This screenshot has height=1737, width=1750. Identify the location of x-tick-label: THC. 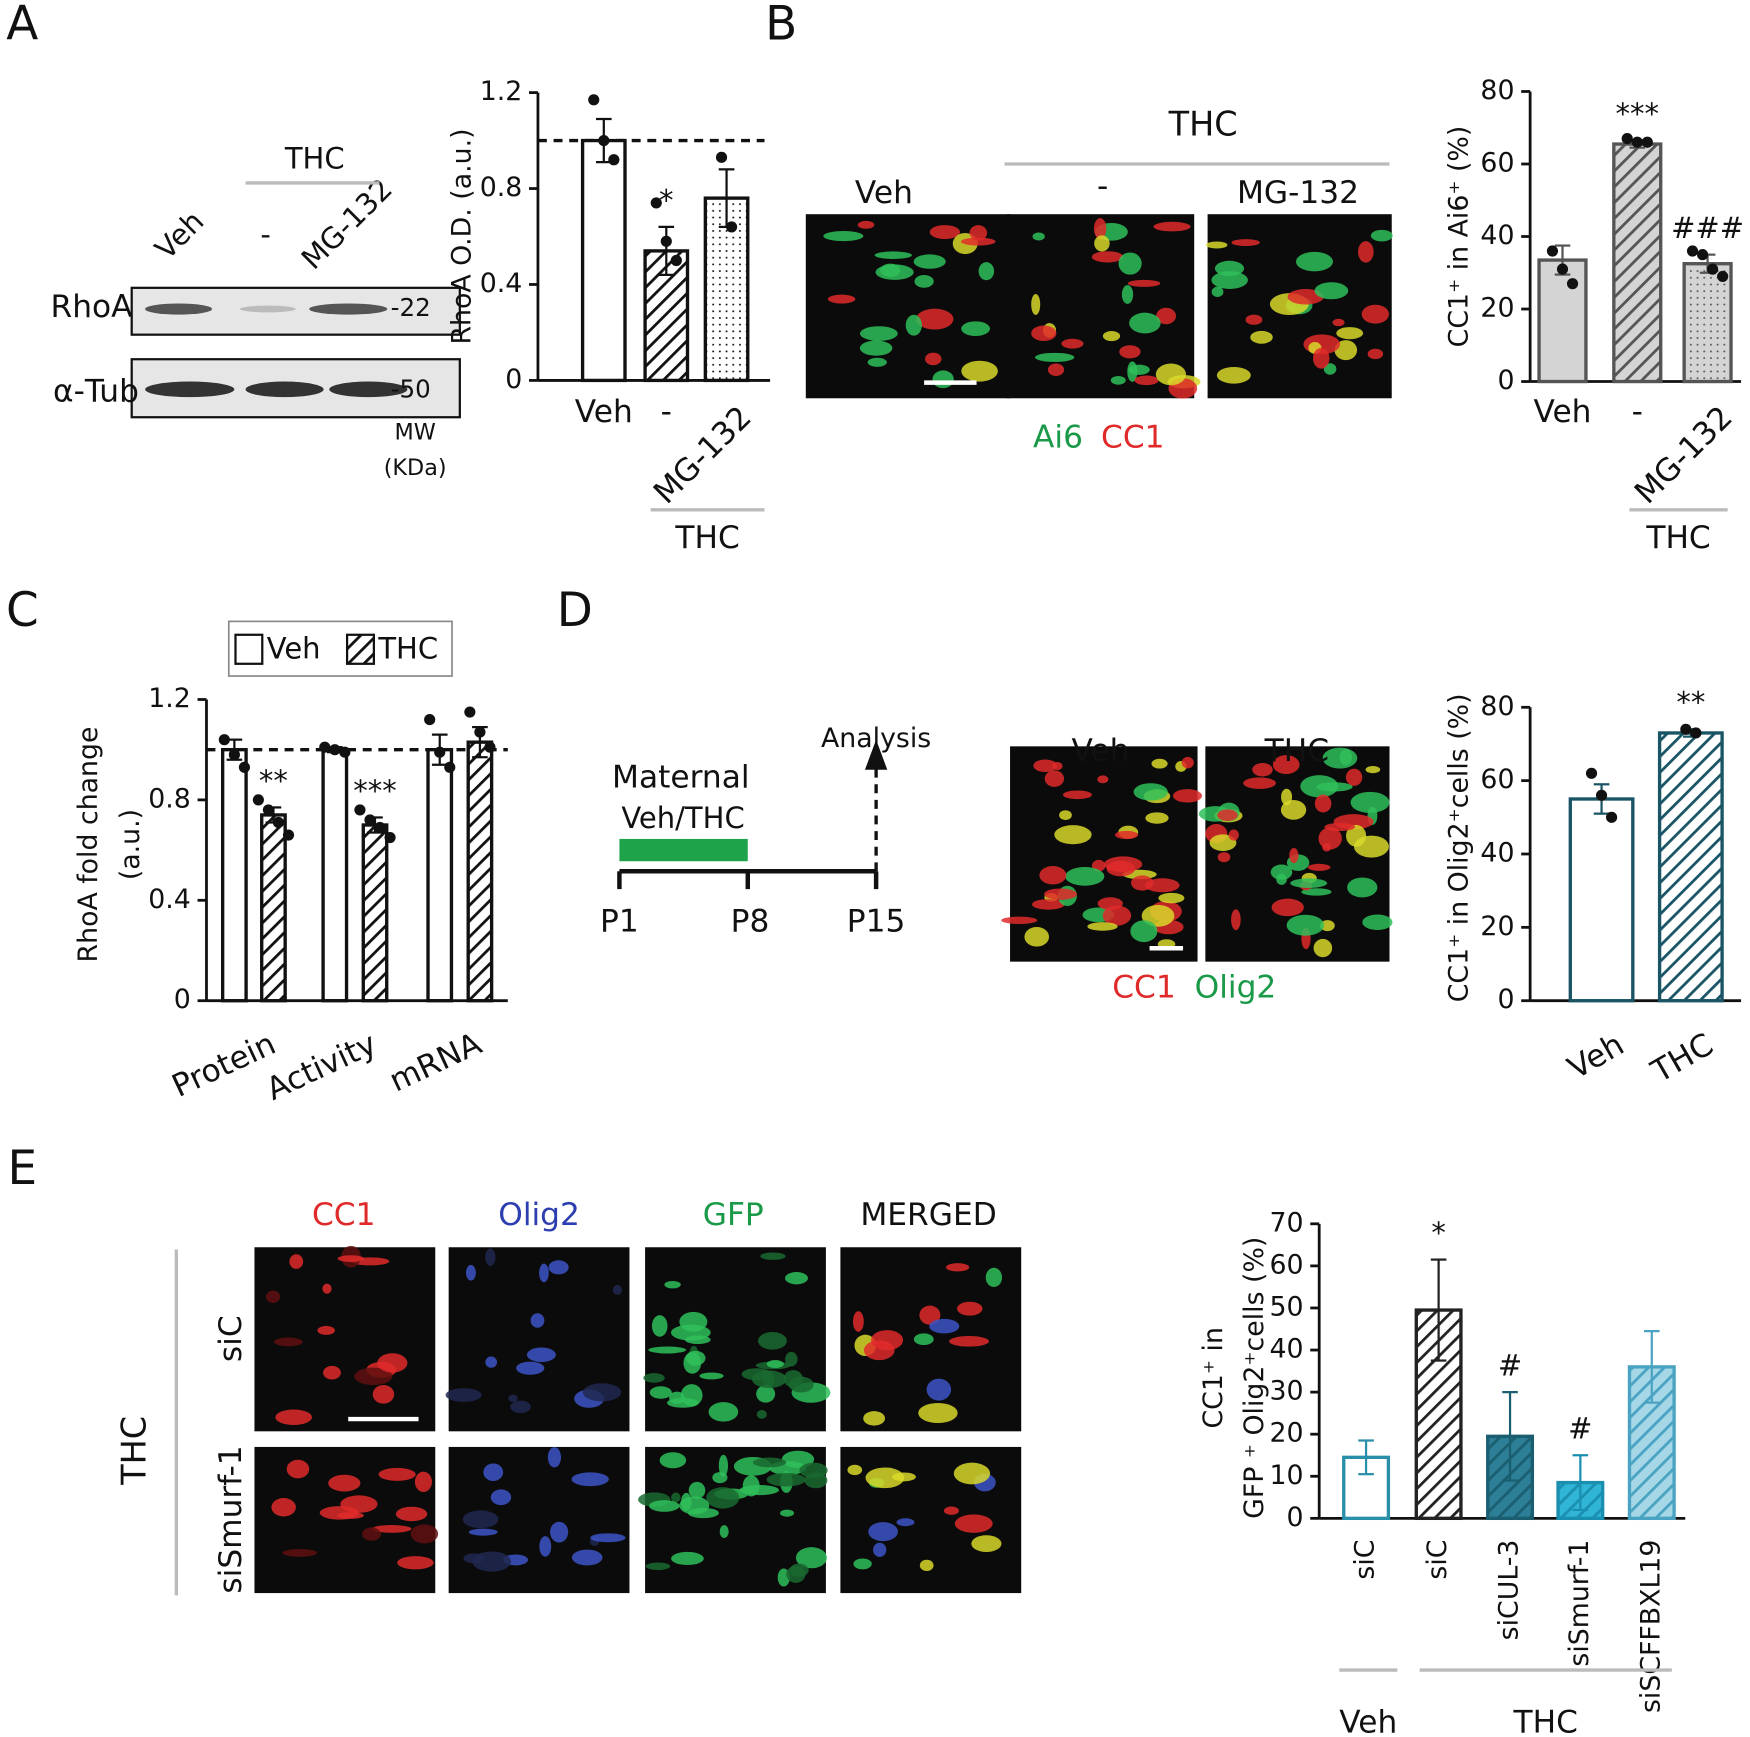
(1682, 1059).